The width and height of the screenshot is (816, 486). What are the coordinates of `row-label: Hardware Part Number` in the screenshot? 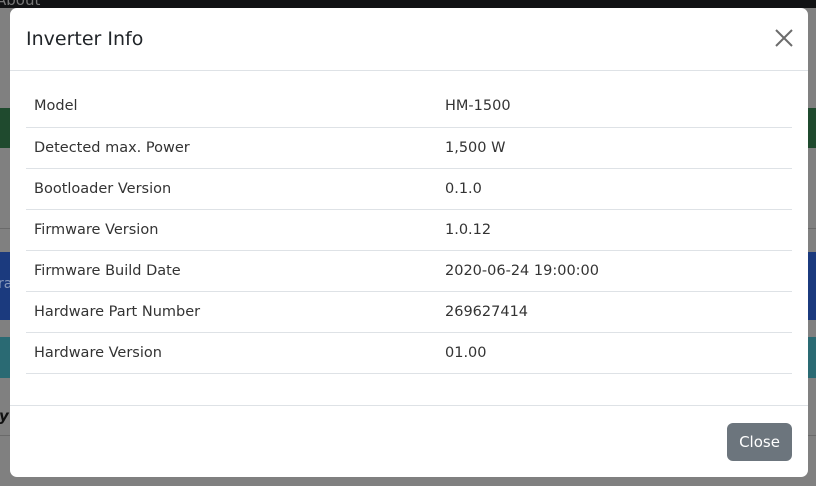 It's located at (231, 312).